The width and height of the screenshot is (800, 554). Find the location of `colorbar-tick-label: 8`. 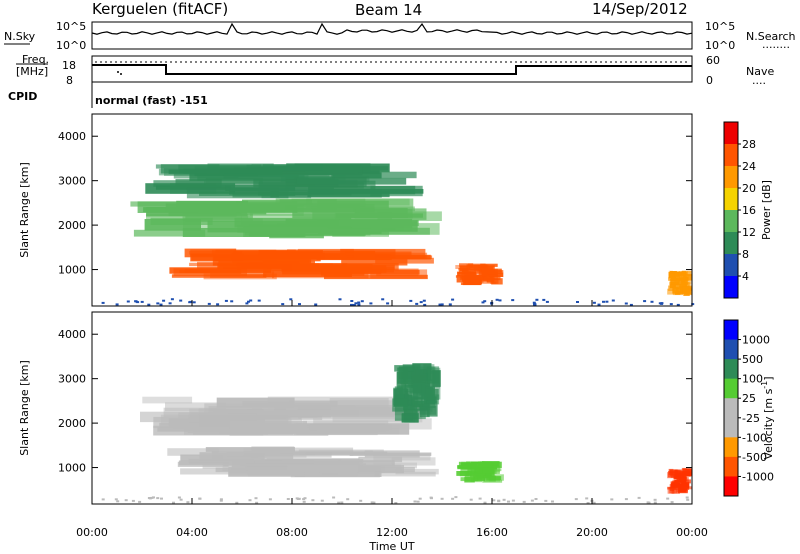

colorbar-tick-label: 8 is located at coordinates (745, 254).